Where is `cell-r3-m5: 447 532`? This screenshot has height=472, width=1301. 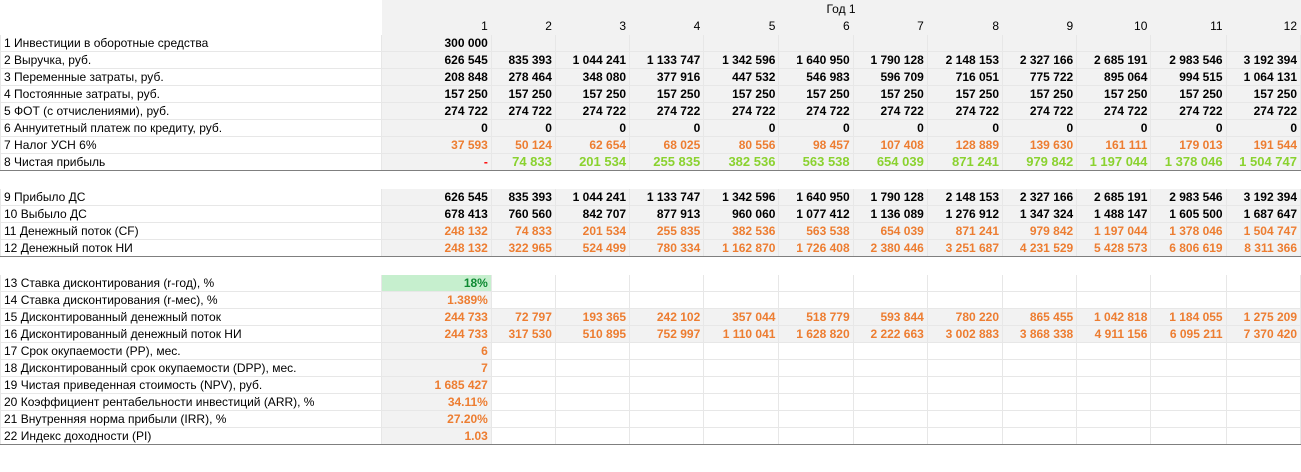
cell-r3-m5: 447 532 is located at coordinates (741, 77).